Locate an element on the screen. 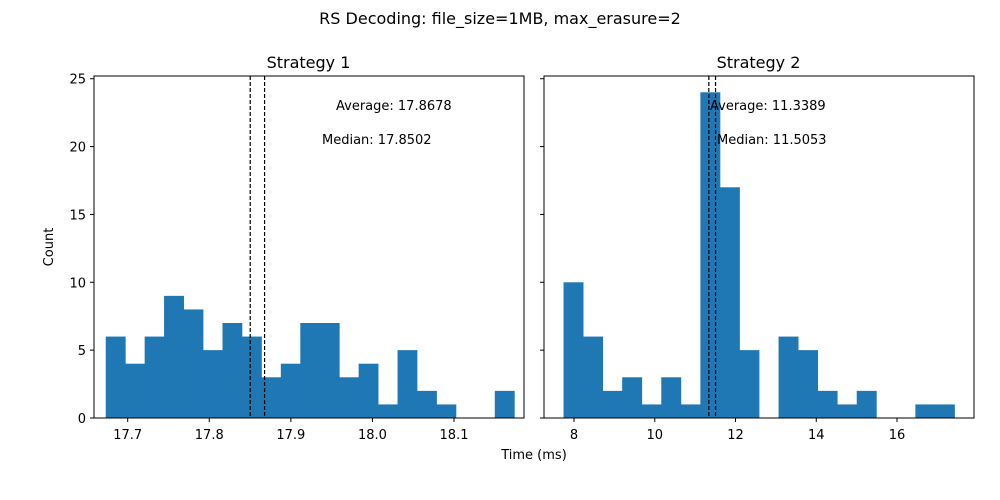 The image size is (1000, 500). x-ticks-strategy-1: 17.7 17.8 17.9 18.0 18.1 is located at coordinates (290, 430).